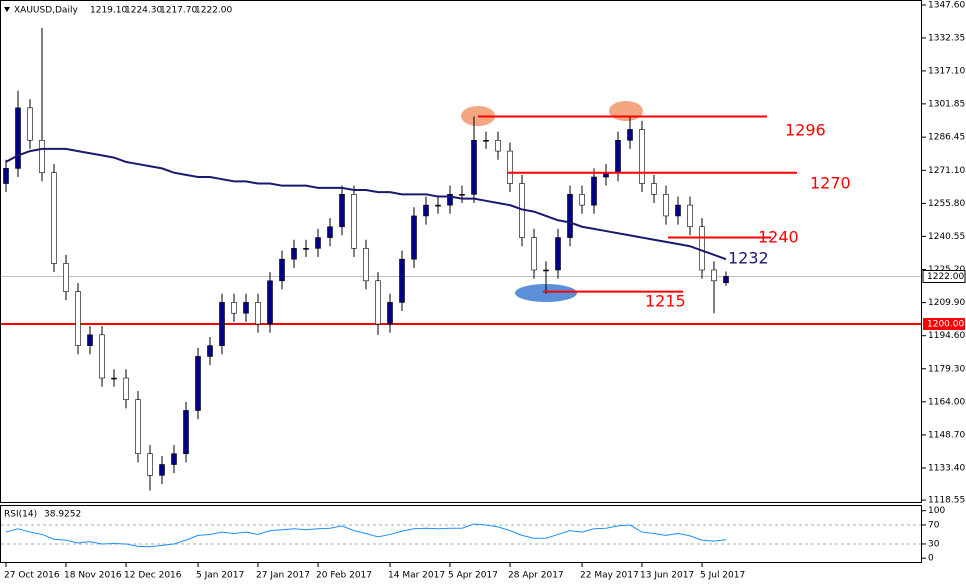 This screenshot has height=585, width=966. Describe the element at coordinates (944, 276) in the screenshot. I see `price-box` at that location.